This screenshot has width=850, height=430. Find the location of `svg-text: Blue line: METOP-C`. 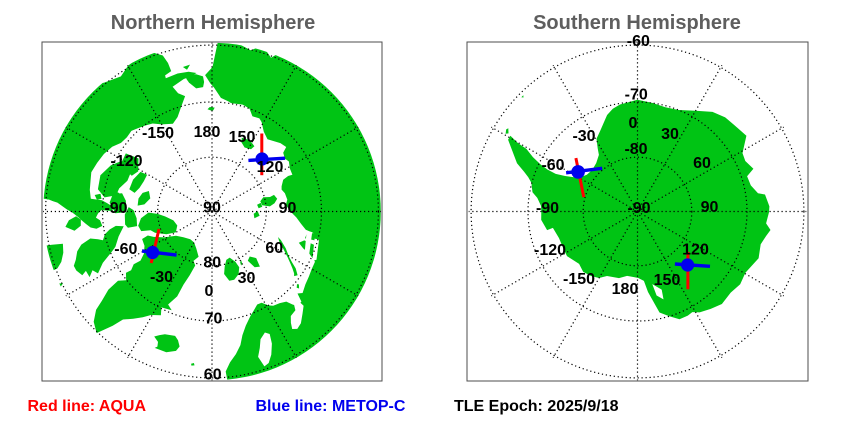

svg-text: Blue line: METOP-C is located at coordinates (331, 406).